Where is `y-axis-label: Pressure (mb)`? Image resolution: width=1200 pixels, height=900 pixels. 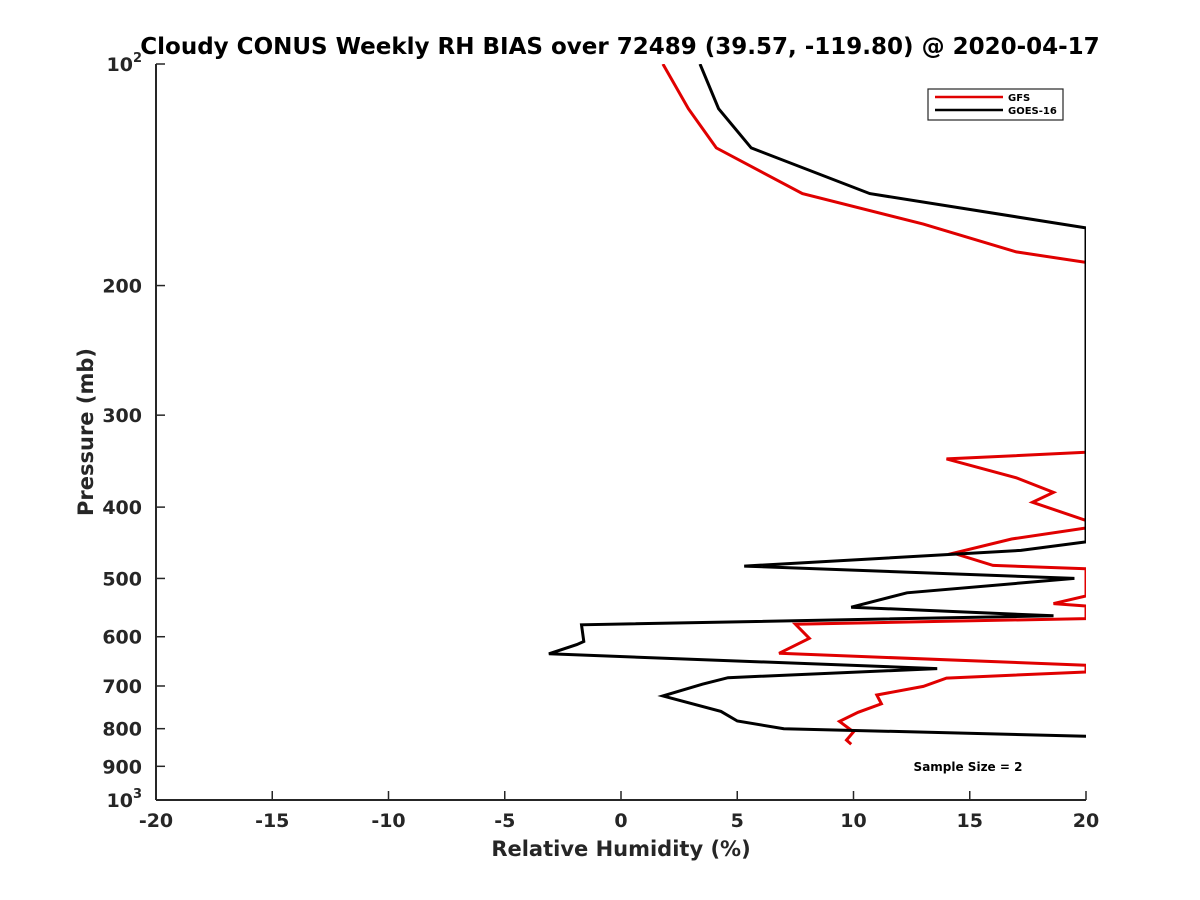 y-axis-label: Pressure (mb) is located at coordinates (86, 432).